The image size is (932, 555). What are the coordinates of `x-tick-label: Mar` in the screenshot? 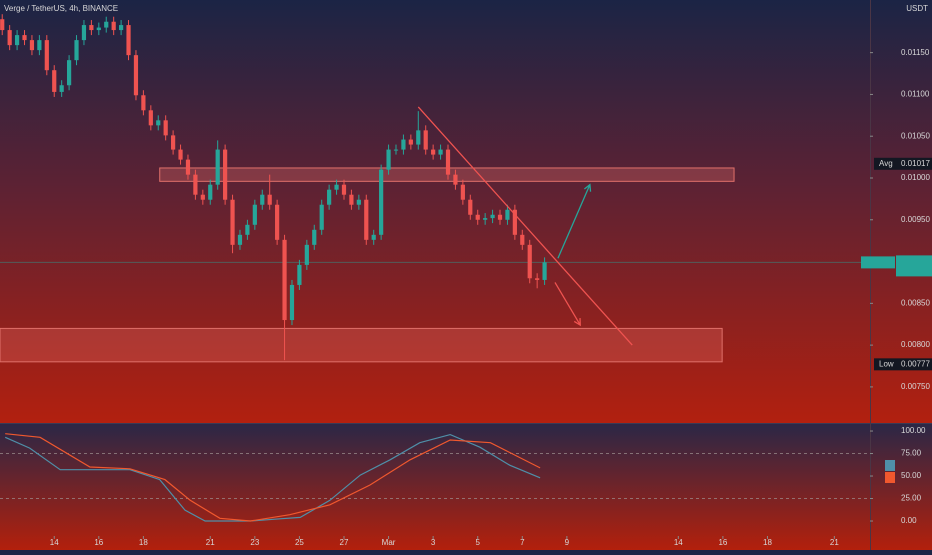 It's located at (389, 542).